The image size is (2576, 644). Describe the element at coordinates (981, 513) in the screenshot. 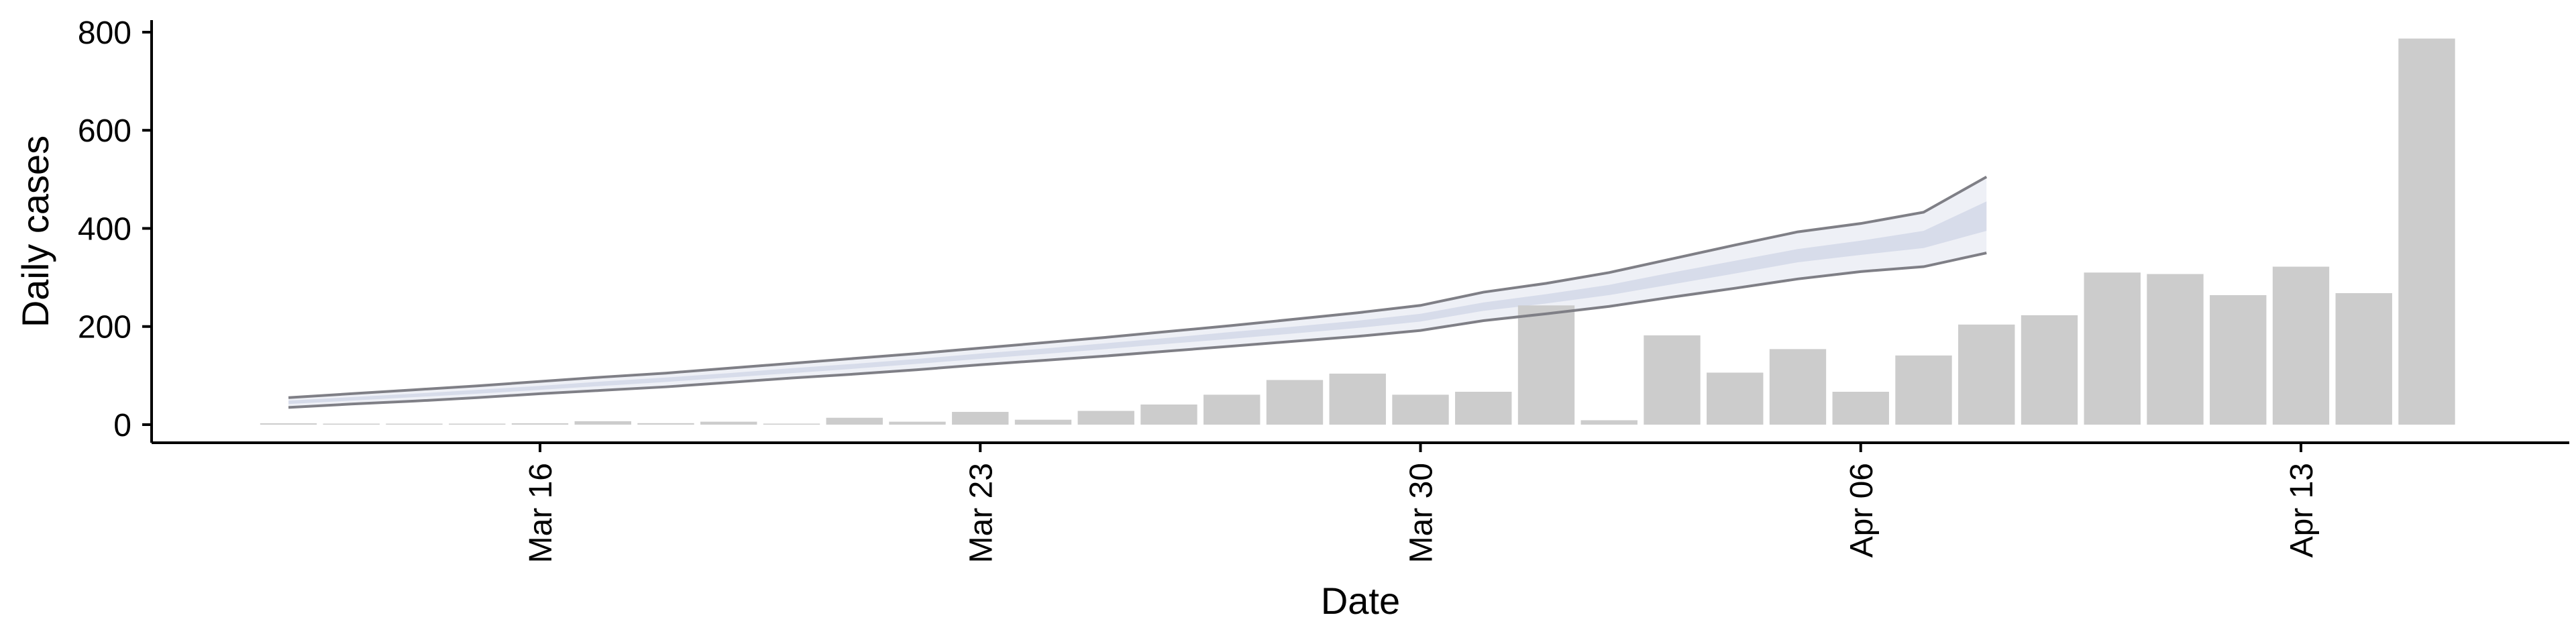

I see `x-tick-label: Mar 23` at that location.